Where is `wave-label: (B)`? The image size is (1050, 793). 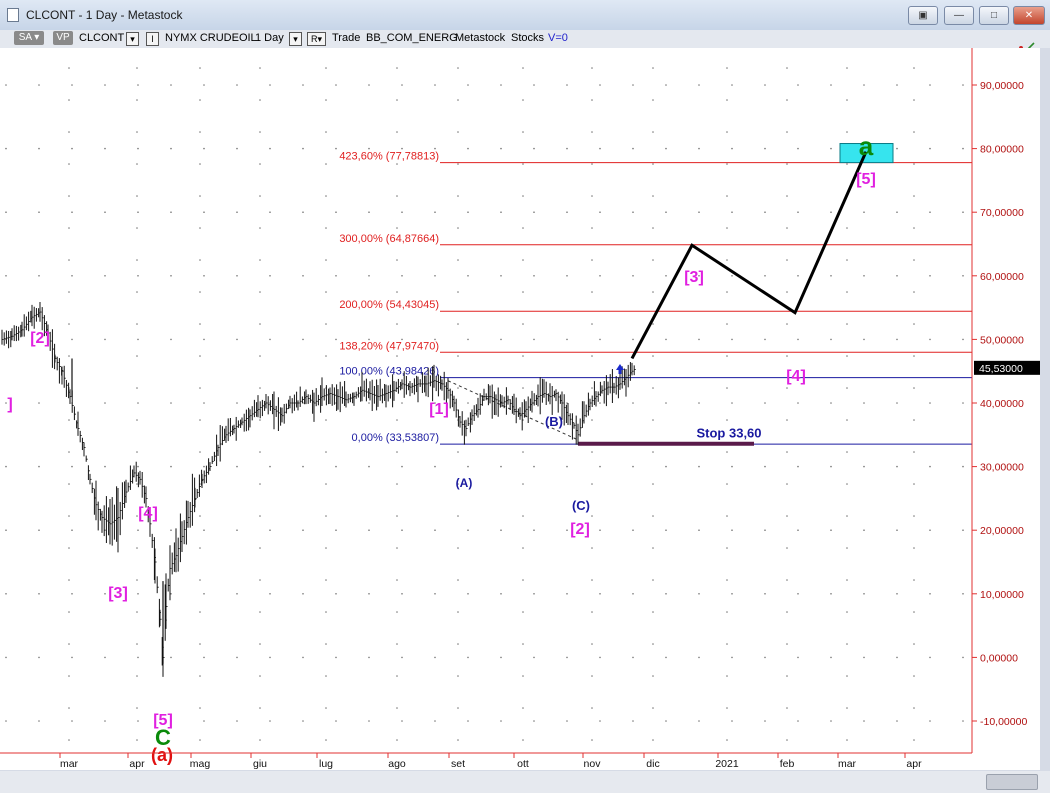
wave-label: (B) is located at coordinates (554, 421).